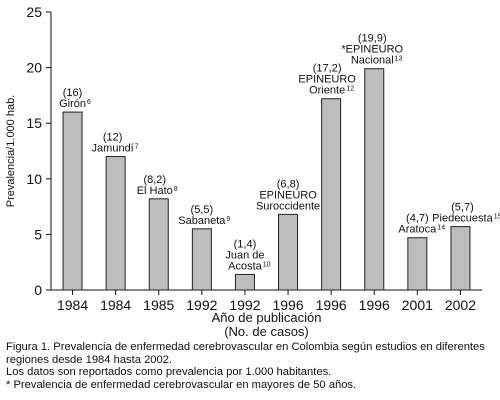 The width and height of the screenshot is (500, 400). What do you see at coordinates (113, 138) in the screenshot?
I see `bar-value-label: (12)` at bounding box center [113, 138].